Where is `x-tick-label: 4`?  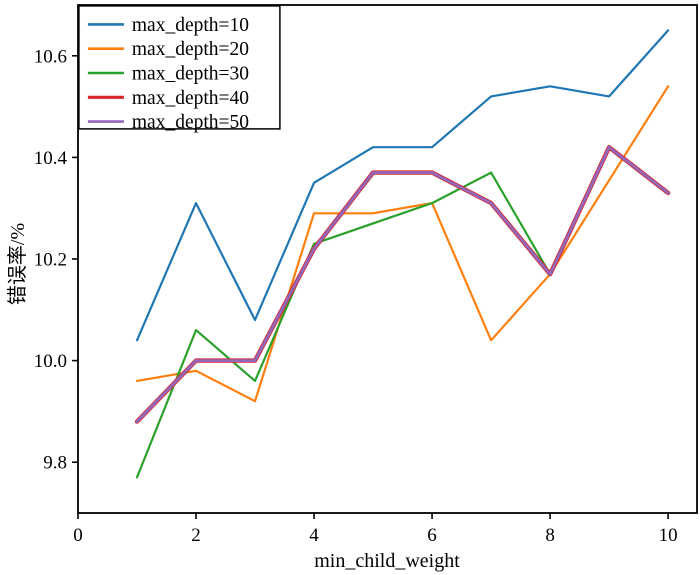 x-tick-label: 4 is located at coordinates (314, 535).